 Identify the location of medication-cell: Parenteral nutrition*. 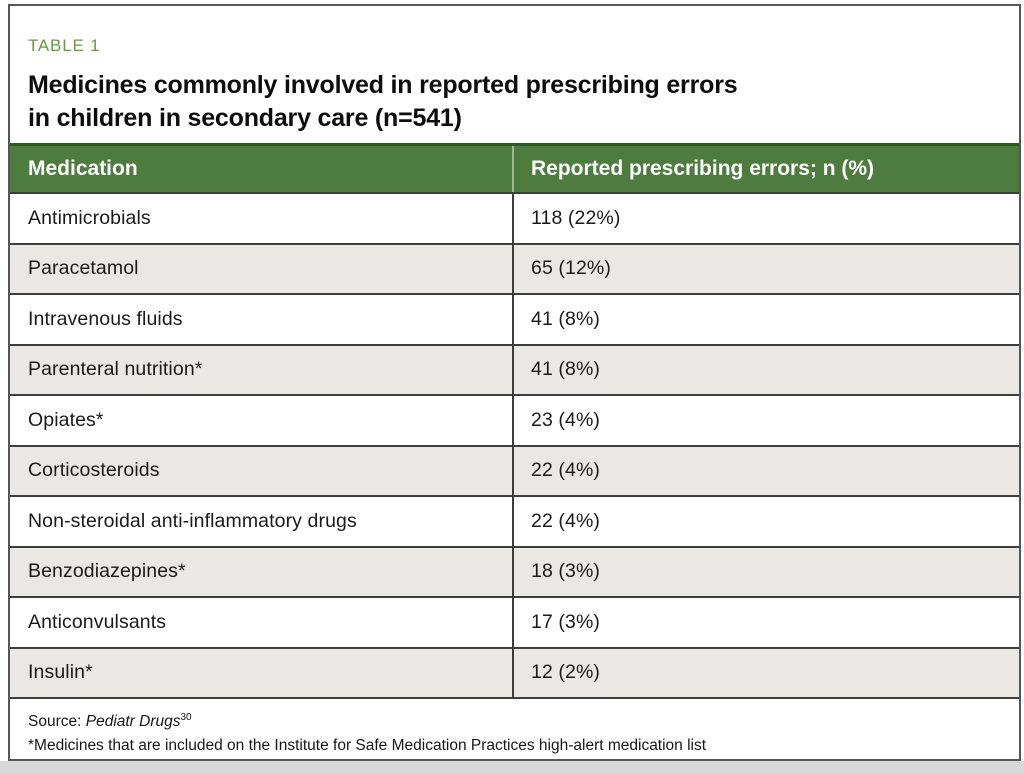
(115, 369).